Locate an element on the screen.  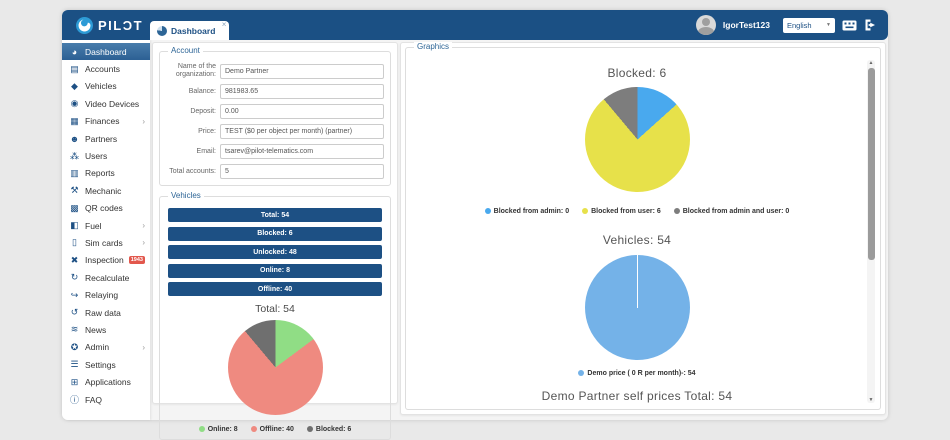
graphics-scrollbar: ▲ ▼ is located at coordinates (871, 231).